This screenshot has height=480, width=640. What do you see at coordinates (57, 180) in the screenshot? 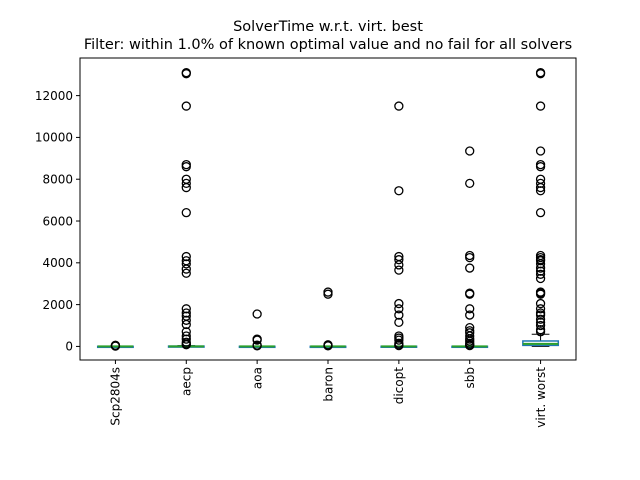
I see `y-tick-label: 8000` at bounding box center [57, 180].